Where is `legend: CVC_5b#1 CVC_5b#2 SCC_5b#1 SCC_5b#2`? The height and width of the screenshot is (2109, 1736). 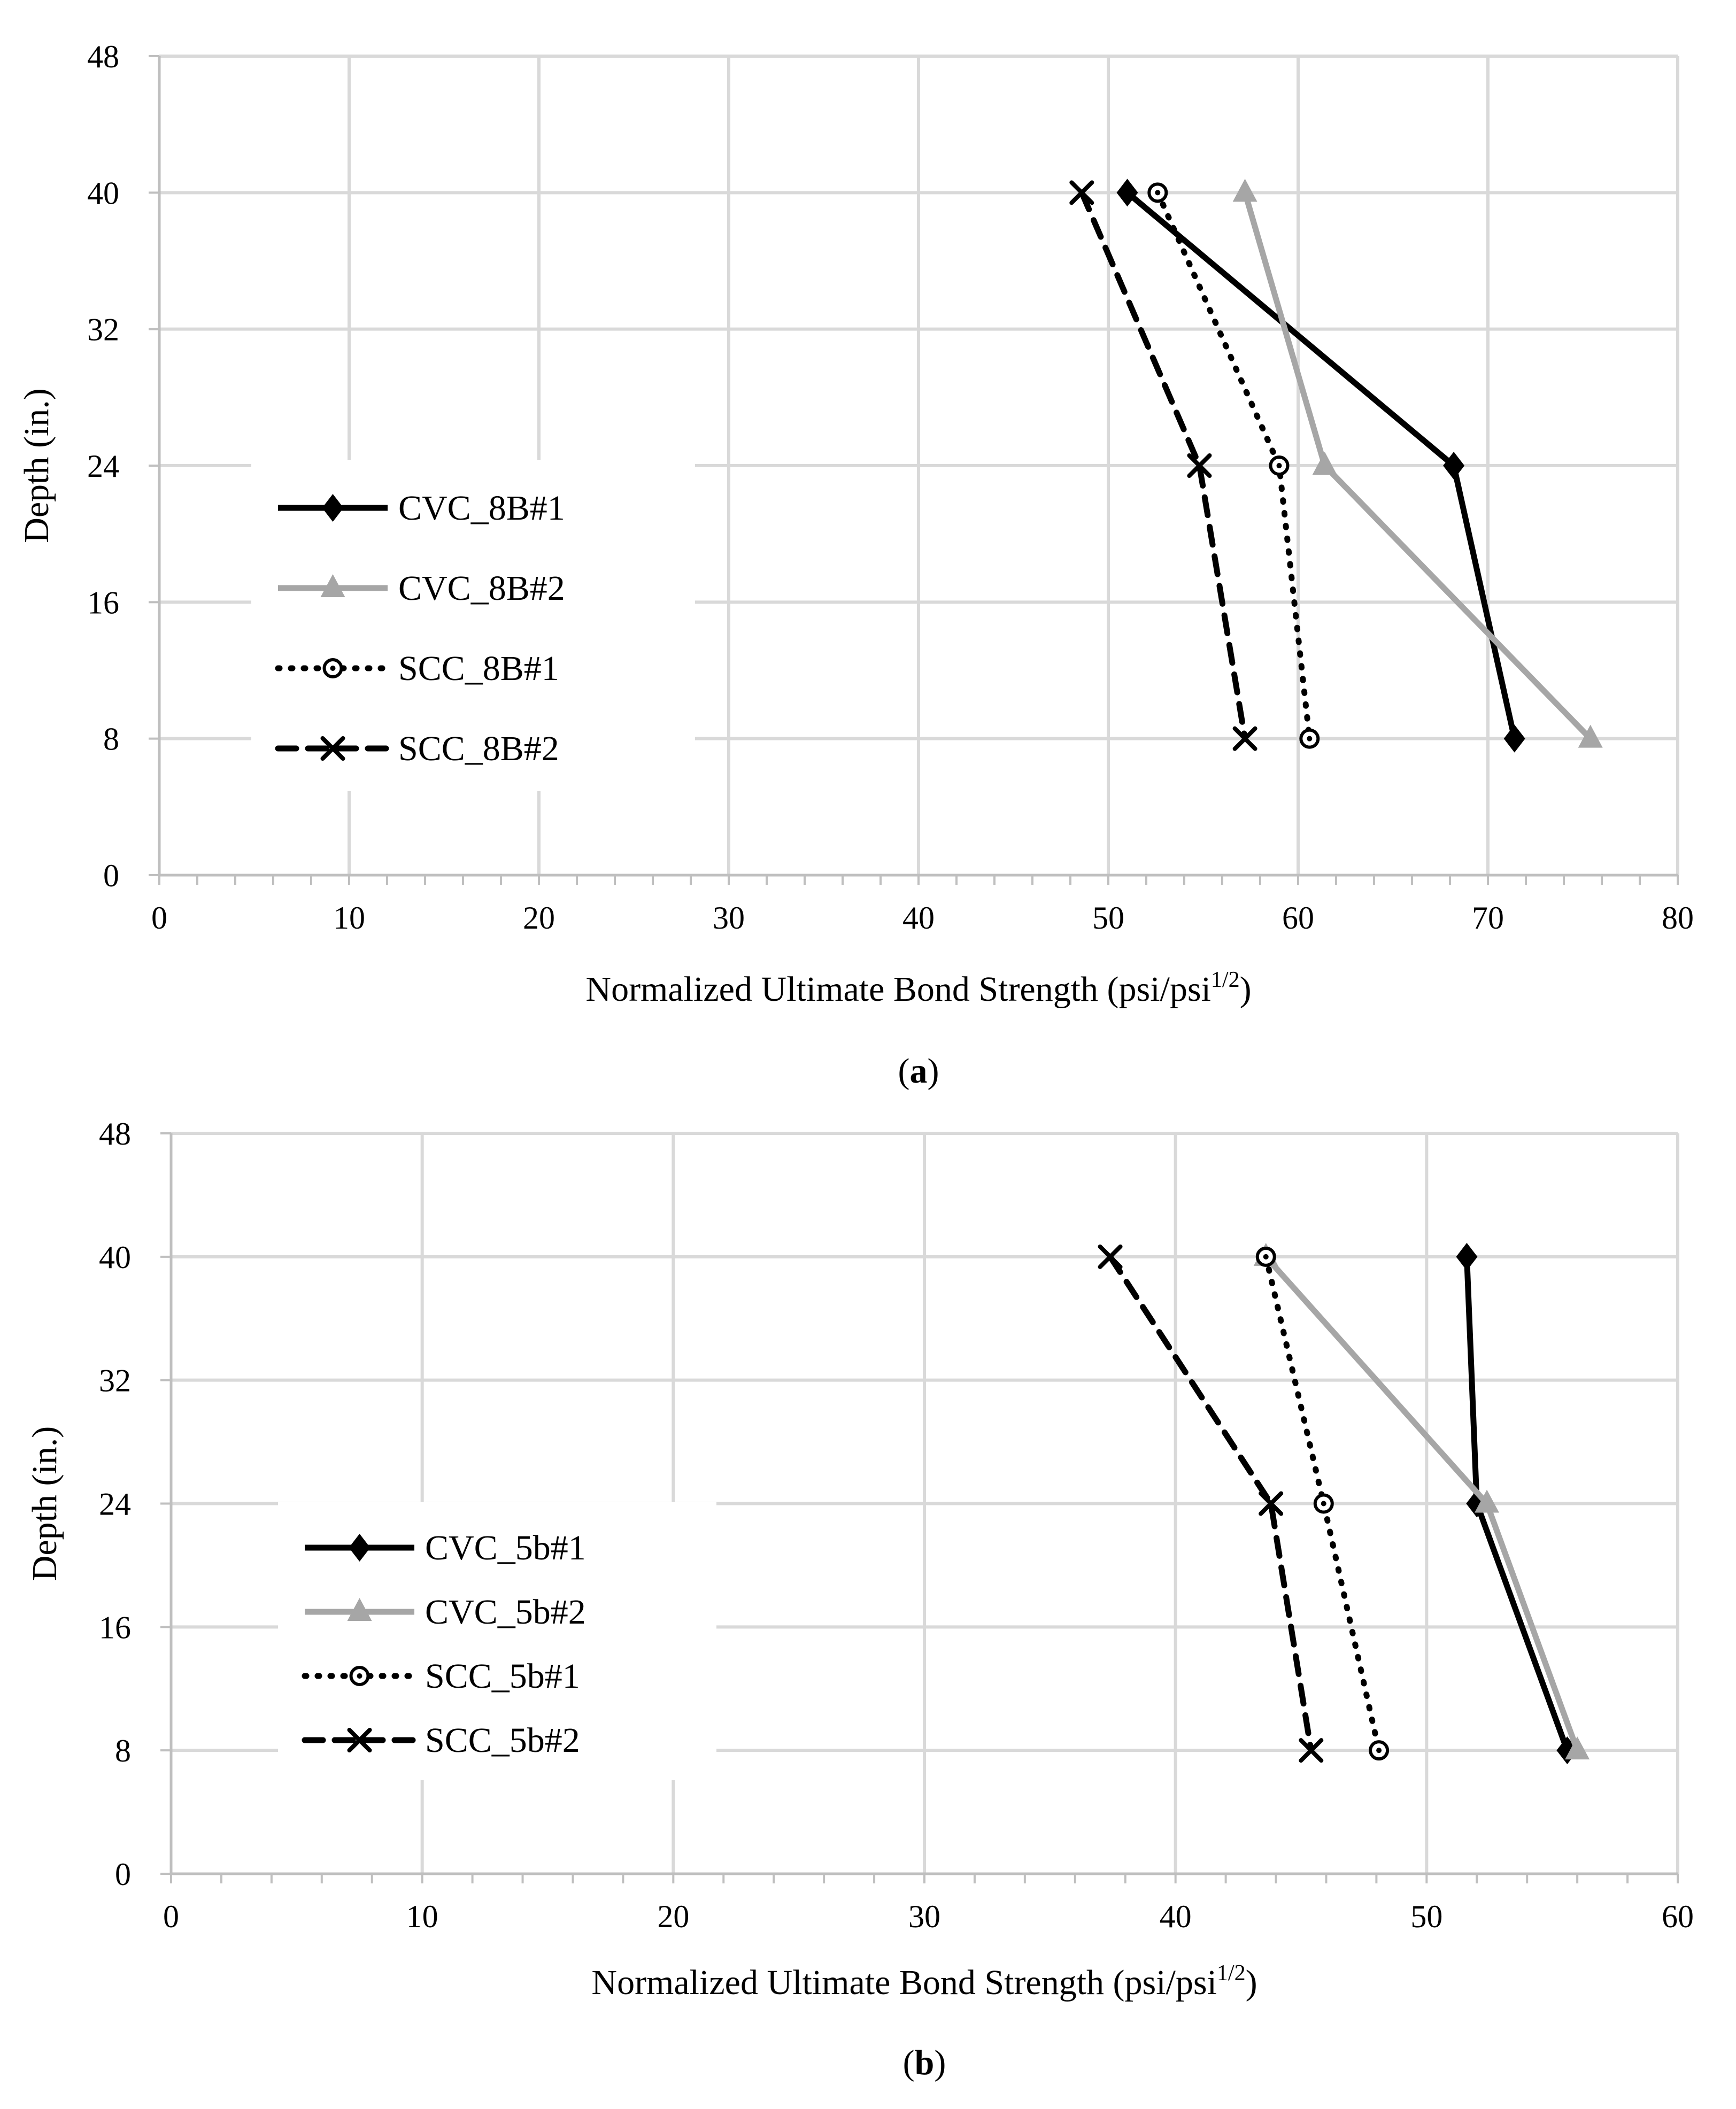 legend: CVC_5b#1 CVC_5b#2 SCC_5b#1 SCC_5b#2 is located at coordinates (497, 1641).